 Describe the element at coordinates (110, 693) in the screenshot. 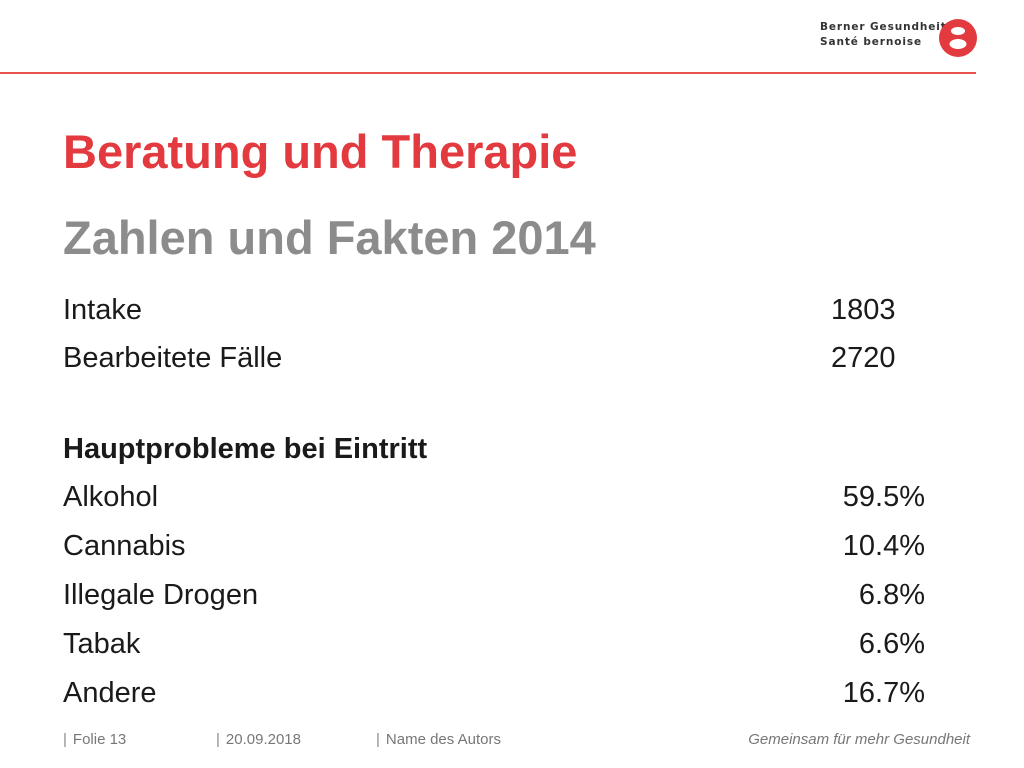

I see `problem-label-andere: Andere` at that location.